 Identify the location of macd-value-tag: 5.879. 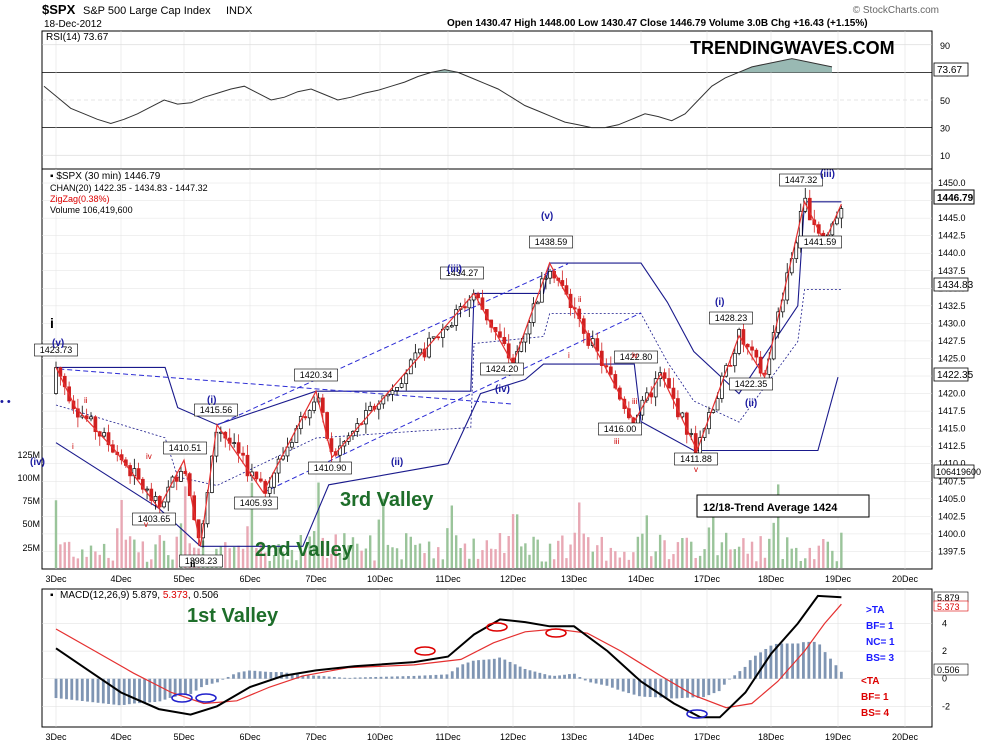
(948, 598).